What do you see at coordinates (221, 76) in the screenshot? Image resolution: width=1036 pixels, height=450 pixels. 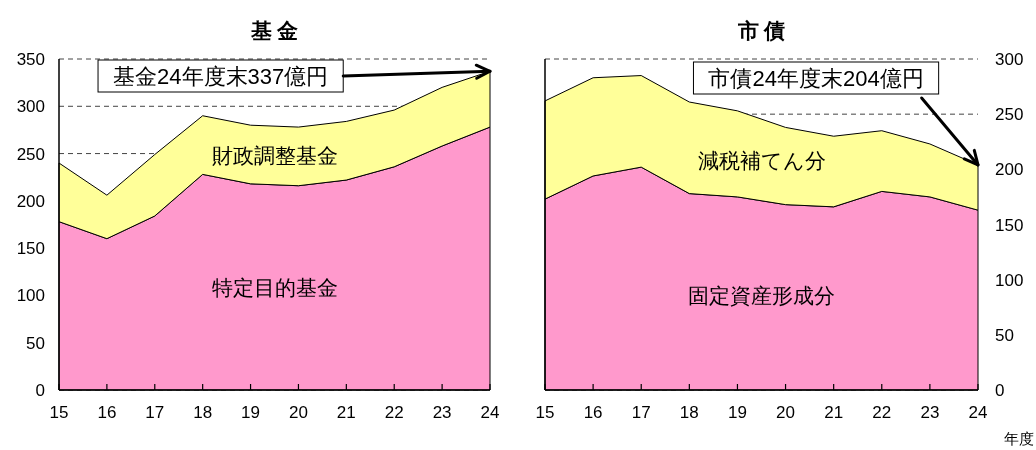 I see `annotation: 基金24年度末337億円` at bounding box center [221, 76].